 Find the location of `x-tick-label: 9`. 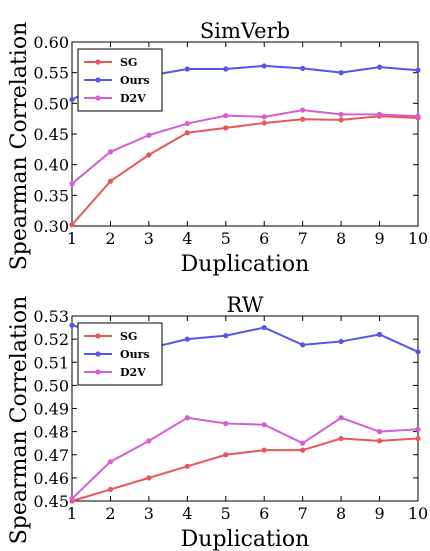

x-tick-label: 9 is located at coordinates (379, 513).